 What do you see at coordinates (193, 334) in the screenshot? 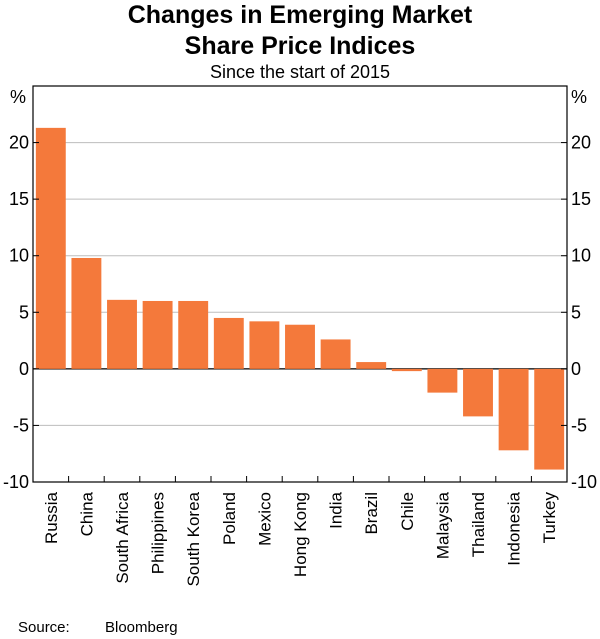
I see `bar-south-korea` at bounding box center [193, 334].